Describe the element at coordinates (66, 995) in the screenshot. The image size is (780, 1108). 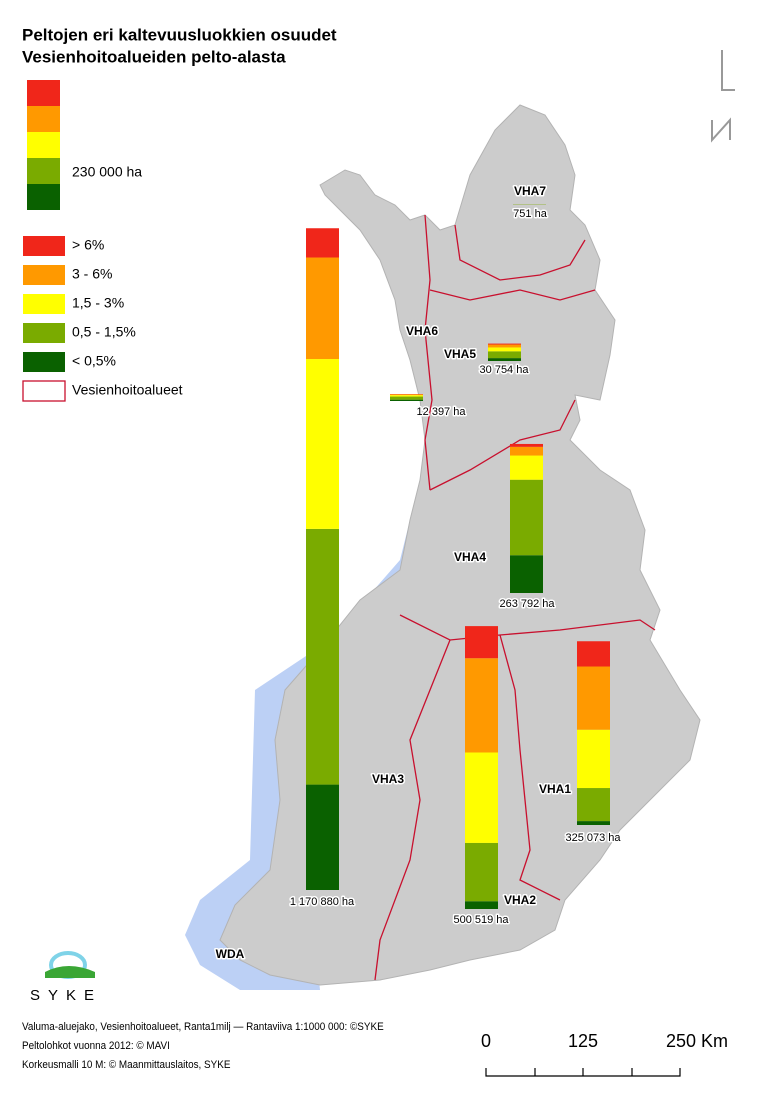
I see `logo-text: SYKE` at that location.